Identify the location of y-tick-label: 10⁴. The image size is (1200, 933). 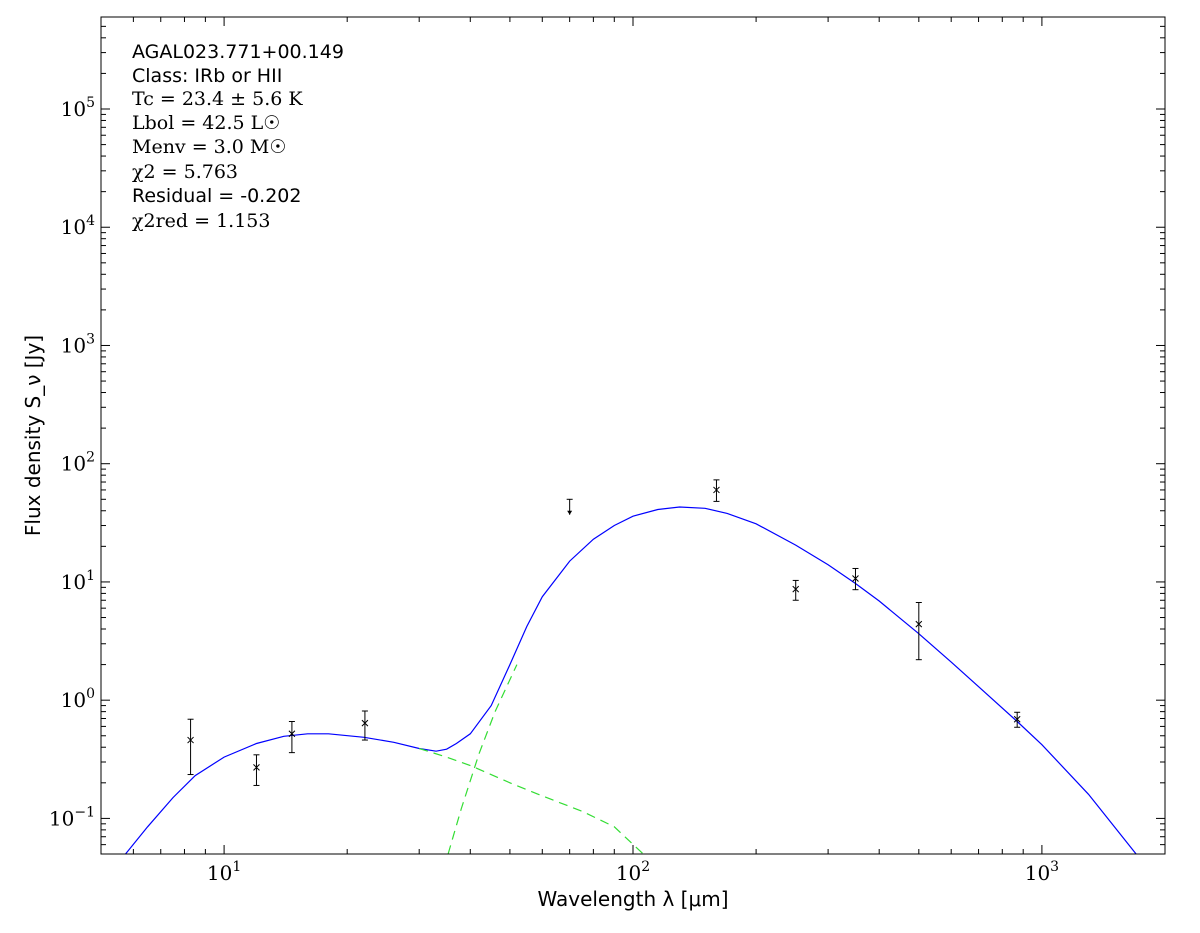
(78, 226).